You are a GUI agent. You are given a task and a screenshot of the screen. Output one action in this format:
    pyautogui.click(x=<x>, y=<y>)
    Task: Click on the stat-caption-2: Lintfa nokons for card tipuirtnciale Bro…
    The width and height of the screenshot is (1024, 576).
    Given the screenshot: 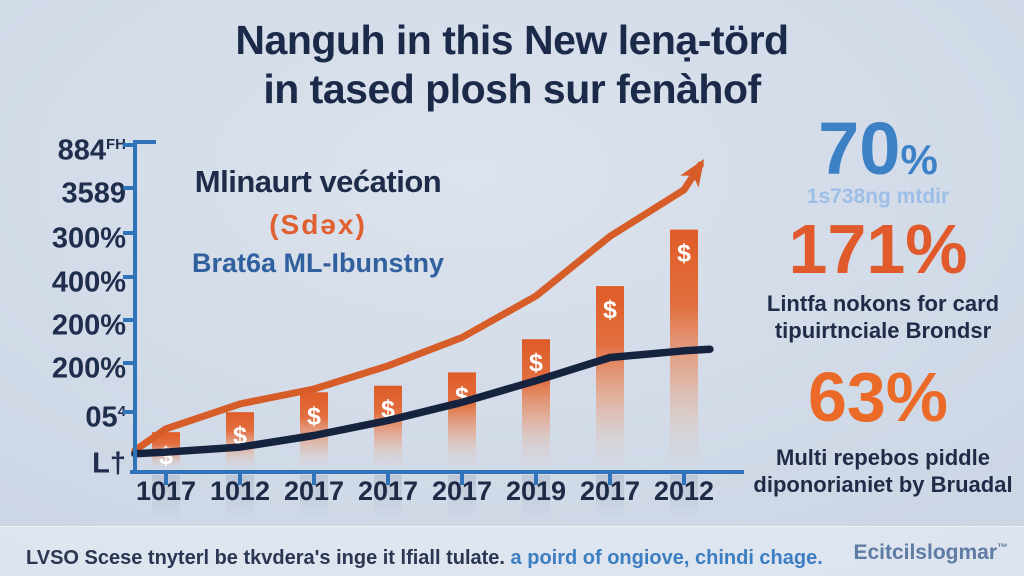 What is the action you would take?
    pyautogui.click(x=883, y=317)
    